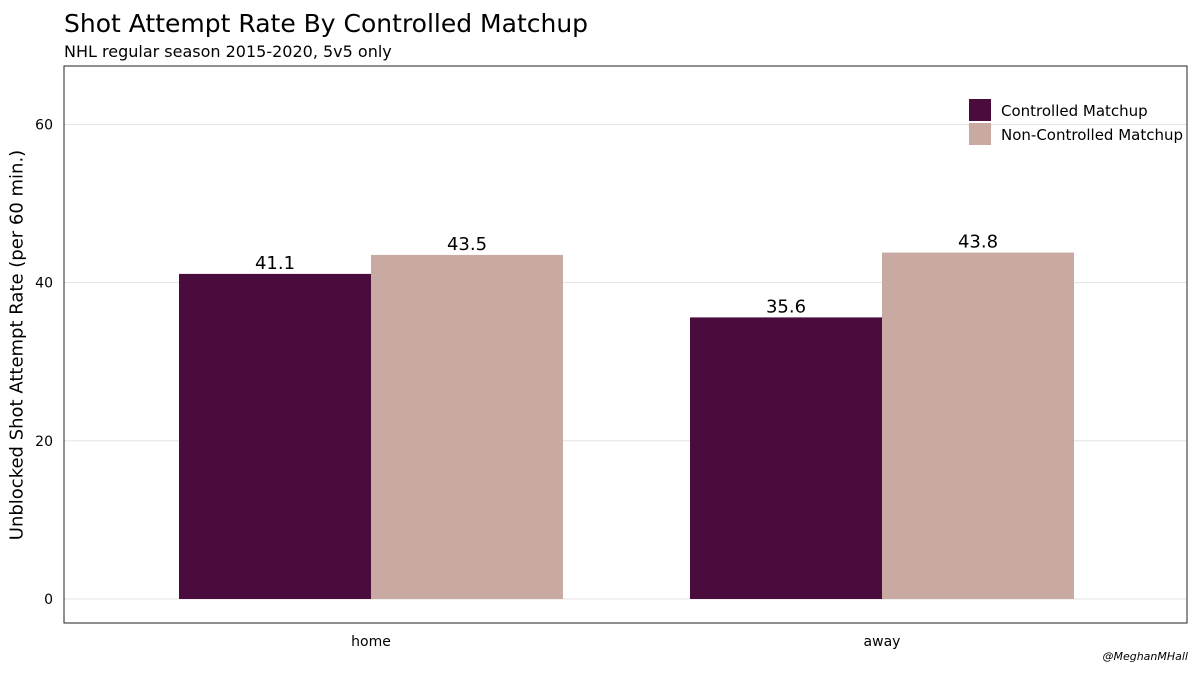  I want to click on x-axis-ticks: home away, so click(625, 642).